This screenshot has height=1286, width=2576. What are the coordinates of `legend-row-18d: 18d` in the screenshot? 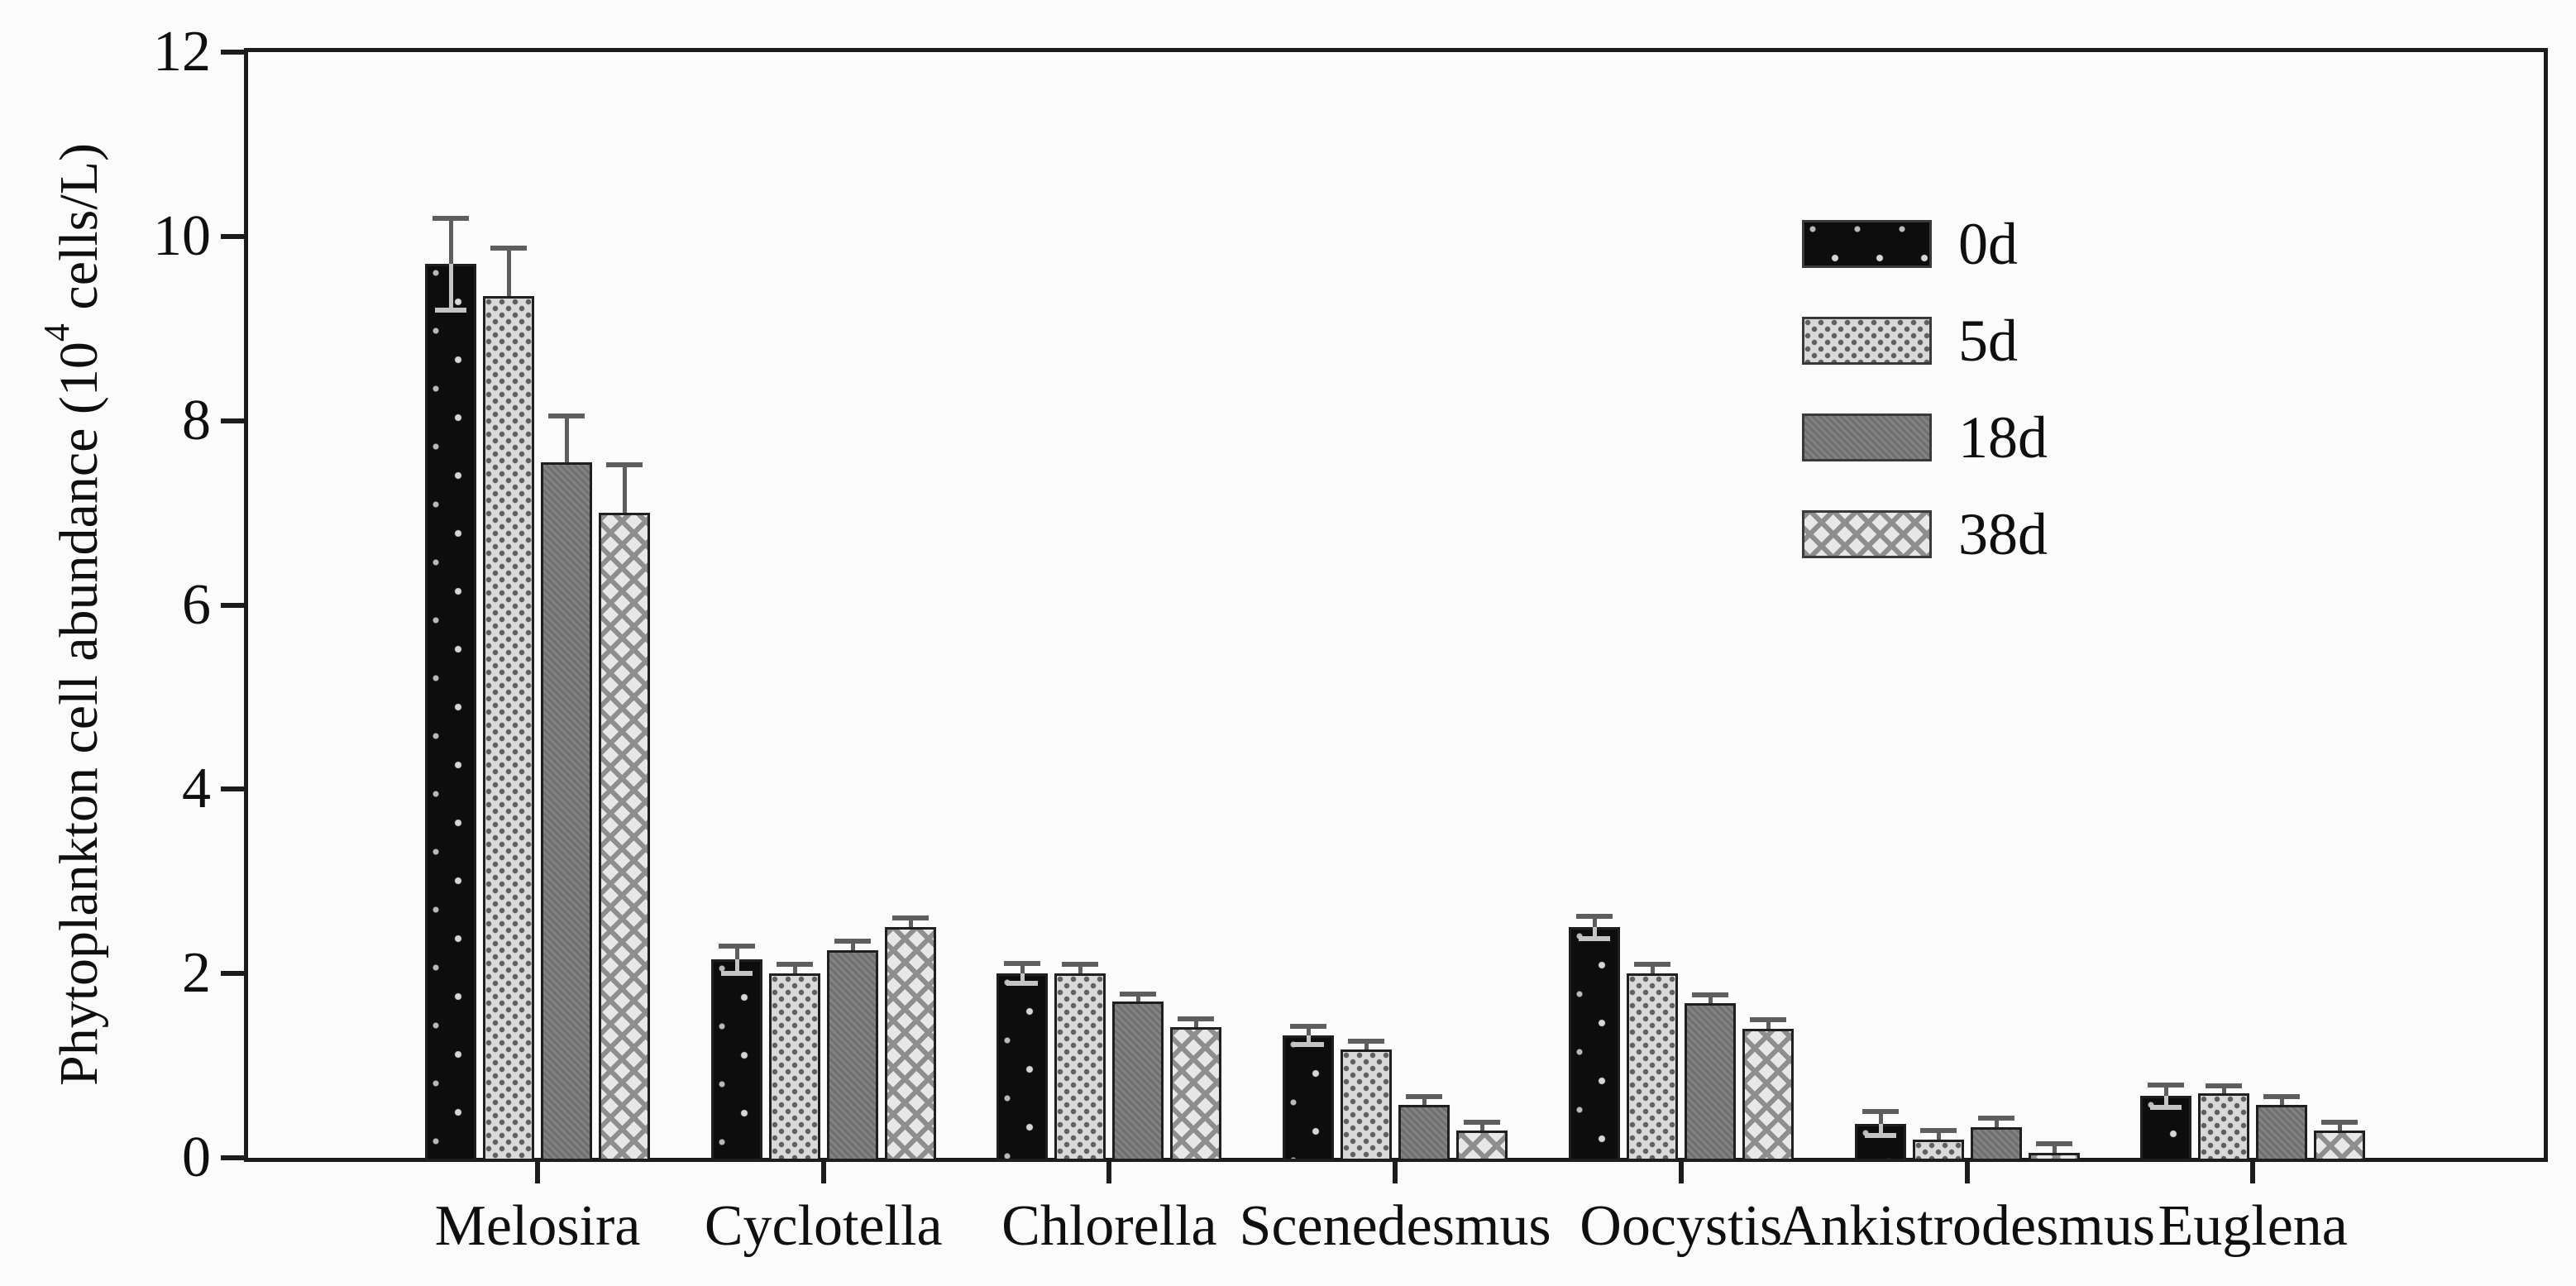 It's located at (1925, 438).